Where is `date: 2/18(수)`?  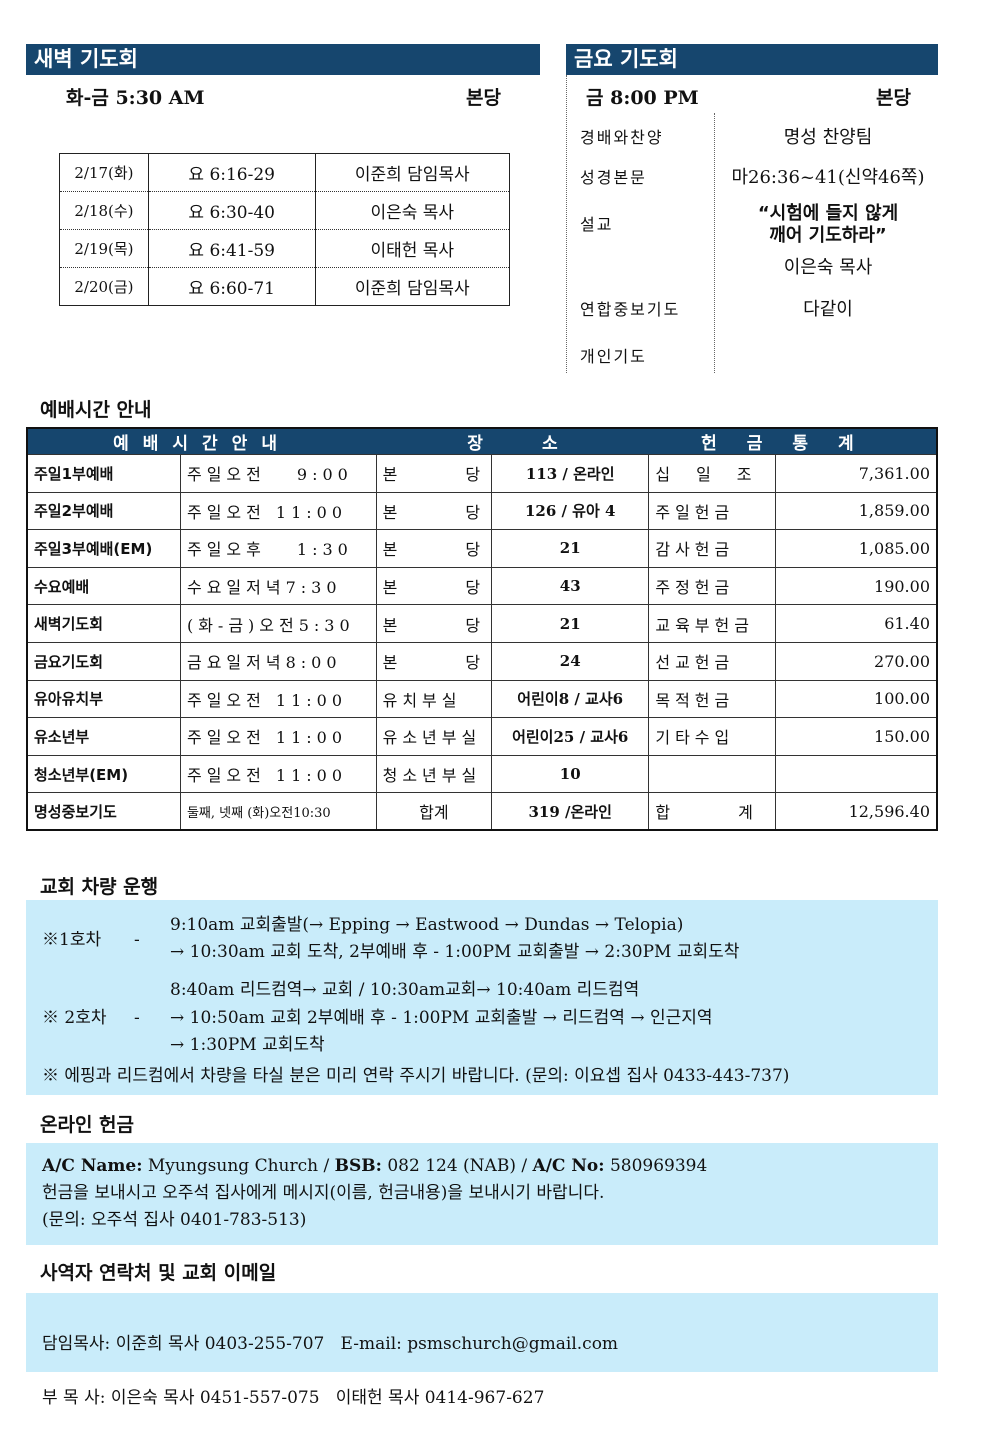
date: 2/18(수) is located at coordinates (104, 210).